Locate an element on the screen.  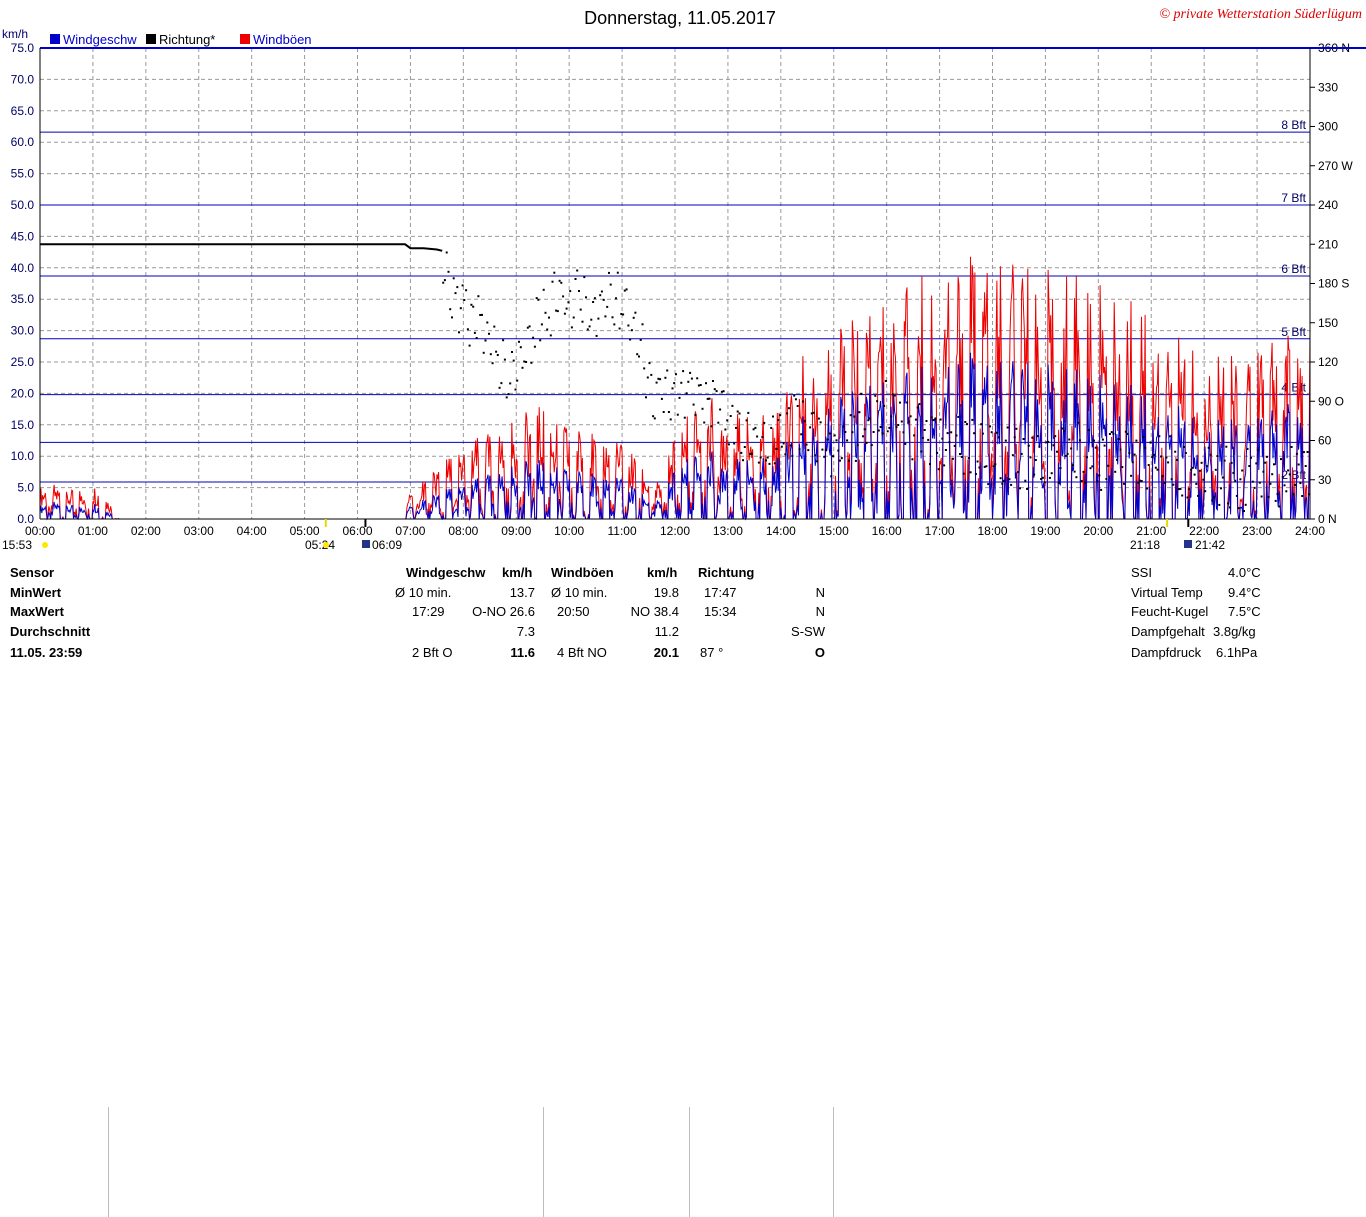
windboeen-min-b: 19.8 is located at coordinates (666, 592).